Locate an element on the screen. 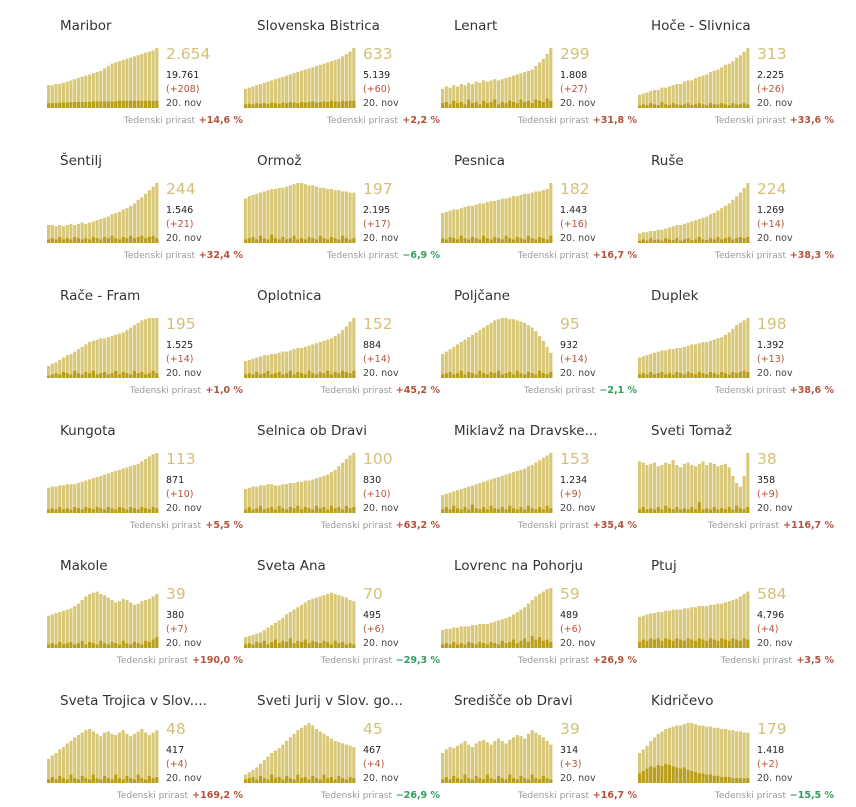 The image size is (856, 807). daily-delta-value: (+14) is located at coordinates (377, 359).